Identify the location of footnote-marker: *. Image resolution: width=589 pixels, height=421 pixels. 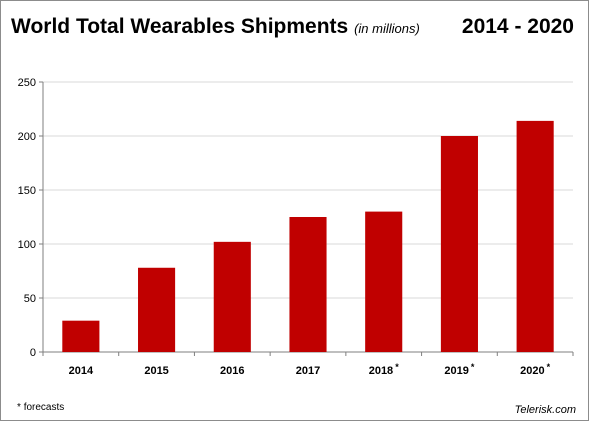
(19, 407).